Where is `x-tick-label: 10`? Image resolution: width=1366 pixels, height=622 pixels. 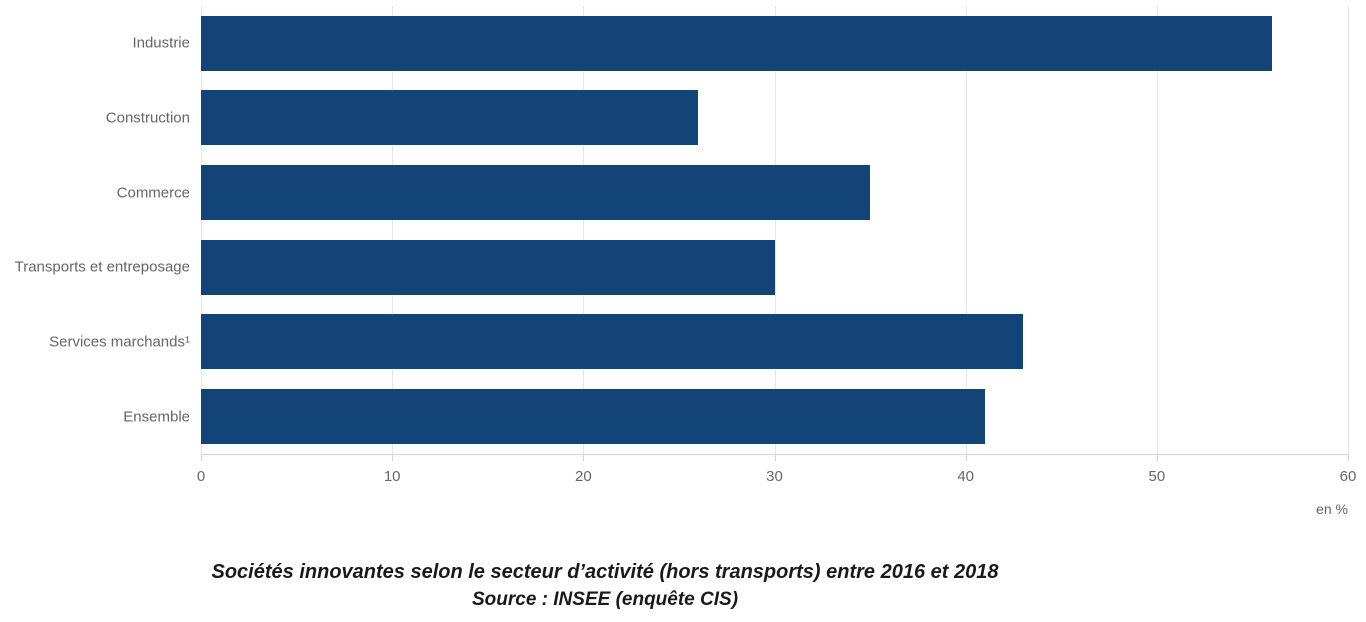
x-tick-label: 10 is located at coordinates (392, 476).